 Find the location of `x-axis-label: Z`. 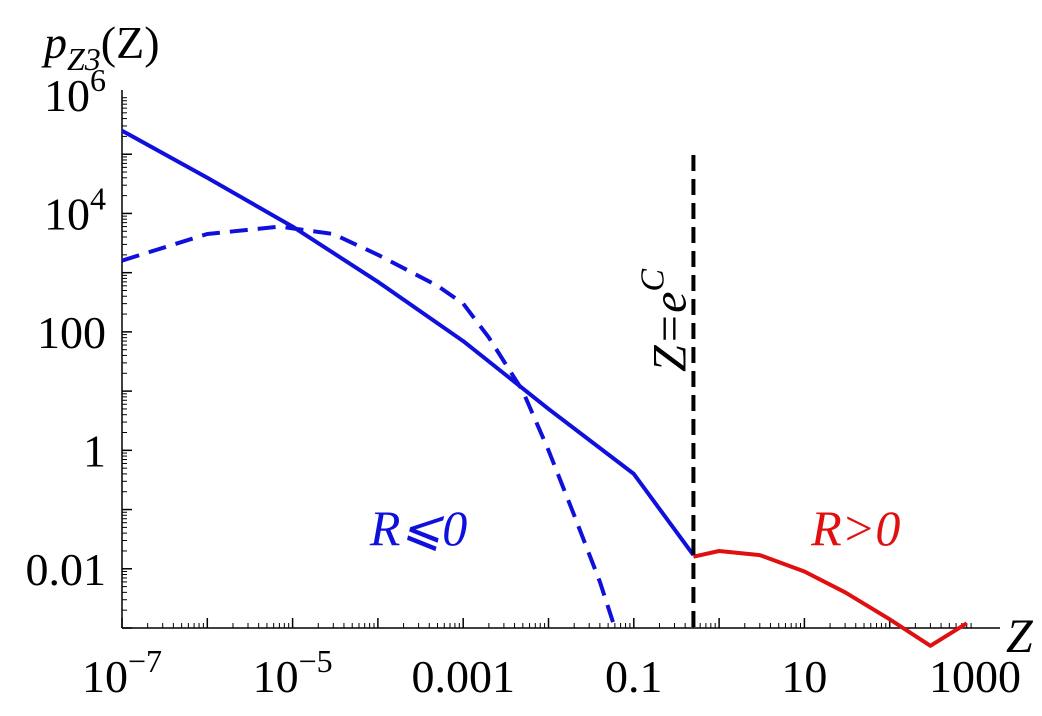

x-axis-label: Z is located at coordinates (1020, 636).